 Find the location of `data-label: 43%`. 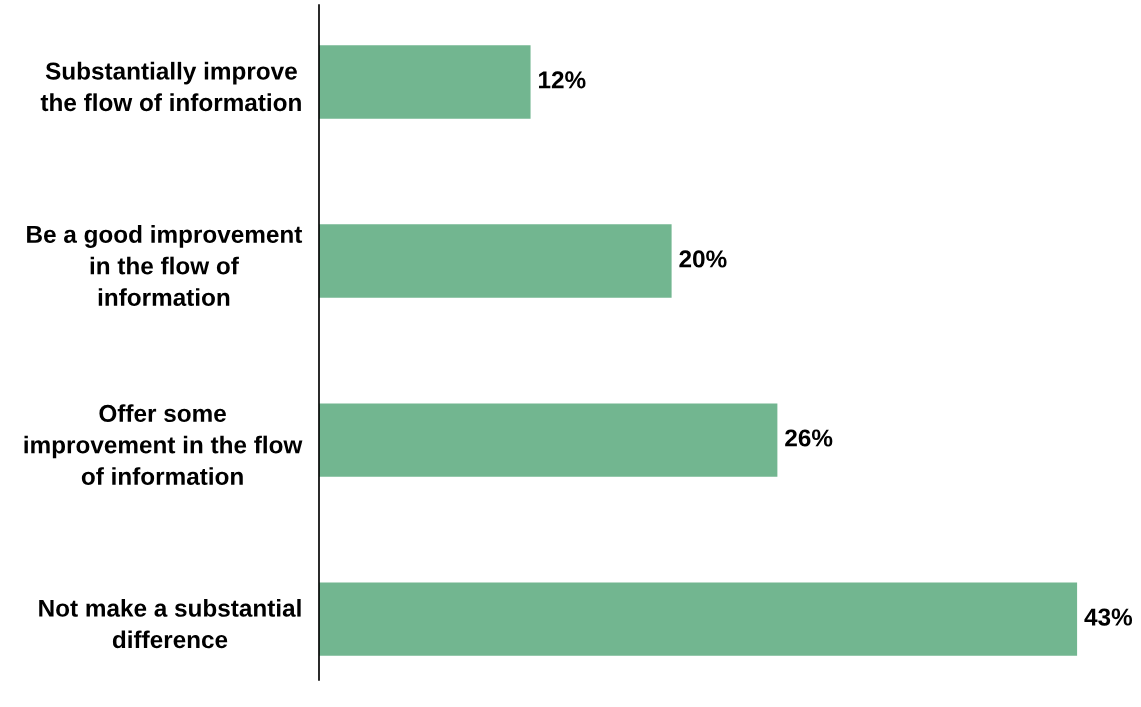

data-label: 43% is located at coordinates (1108, 617).